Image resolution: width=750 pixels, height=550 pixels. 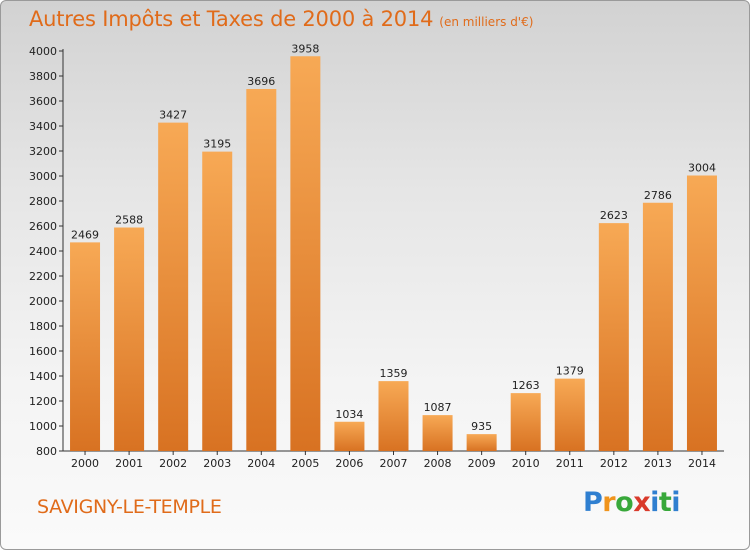 What do you see at coordinates (43, 151) in the screenshot?
I see `y-tick-label: 3200` at bounding box center [43, 151].